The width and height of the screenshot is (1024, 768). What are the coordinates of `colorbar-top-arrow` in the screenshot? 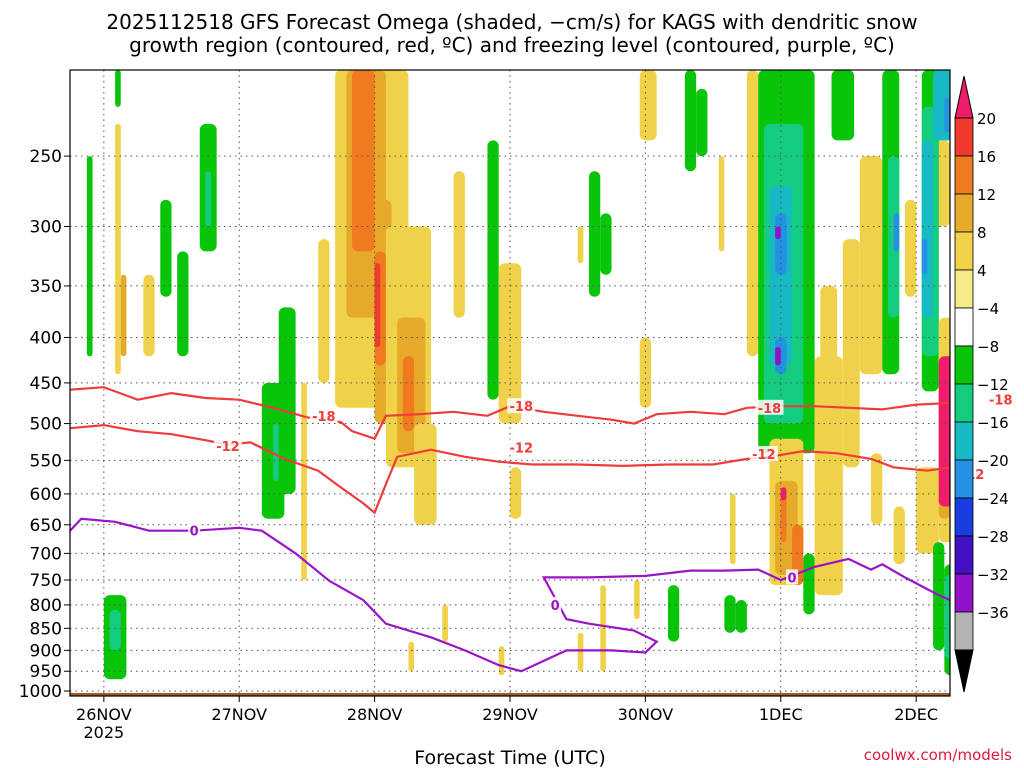 It's located at (964, 97).